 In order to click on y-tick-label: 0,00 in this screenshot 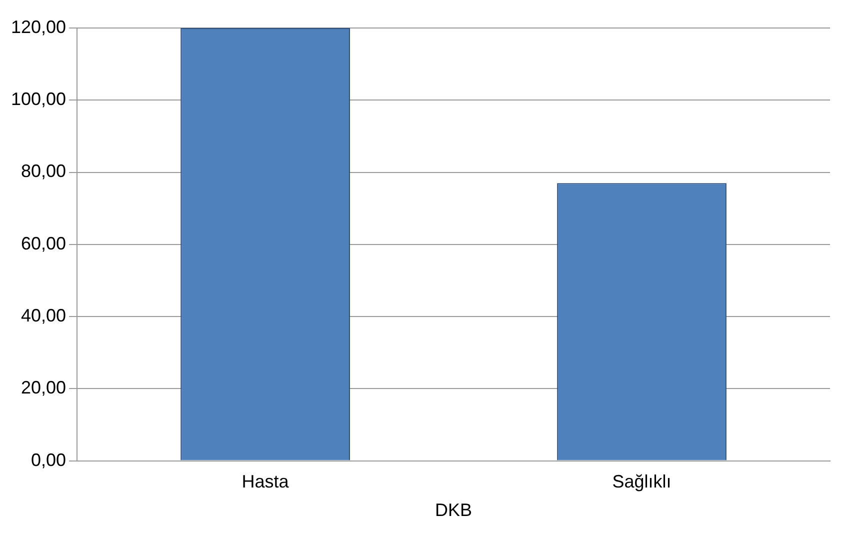, I will do `click(48, 460)`.